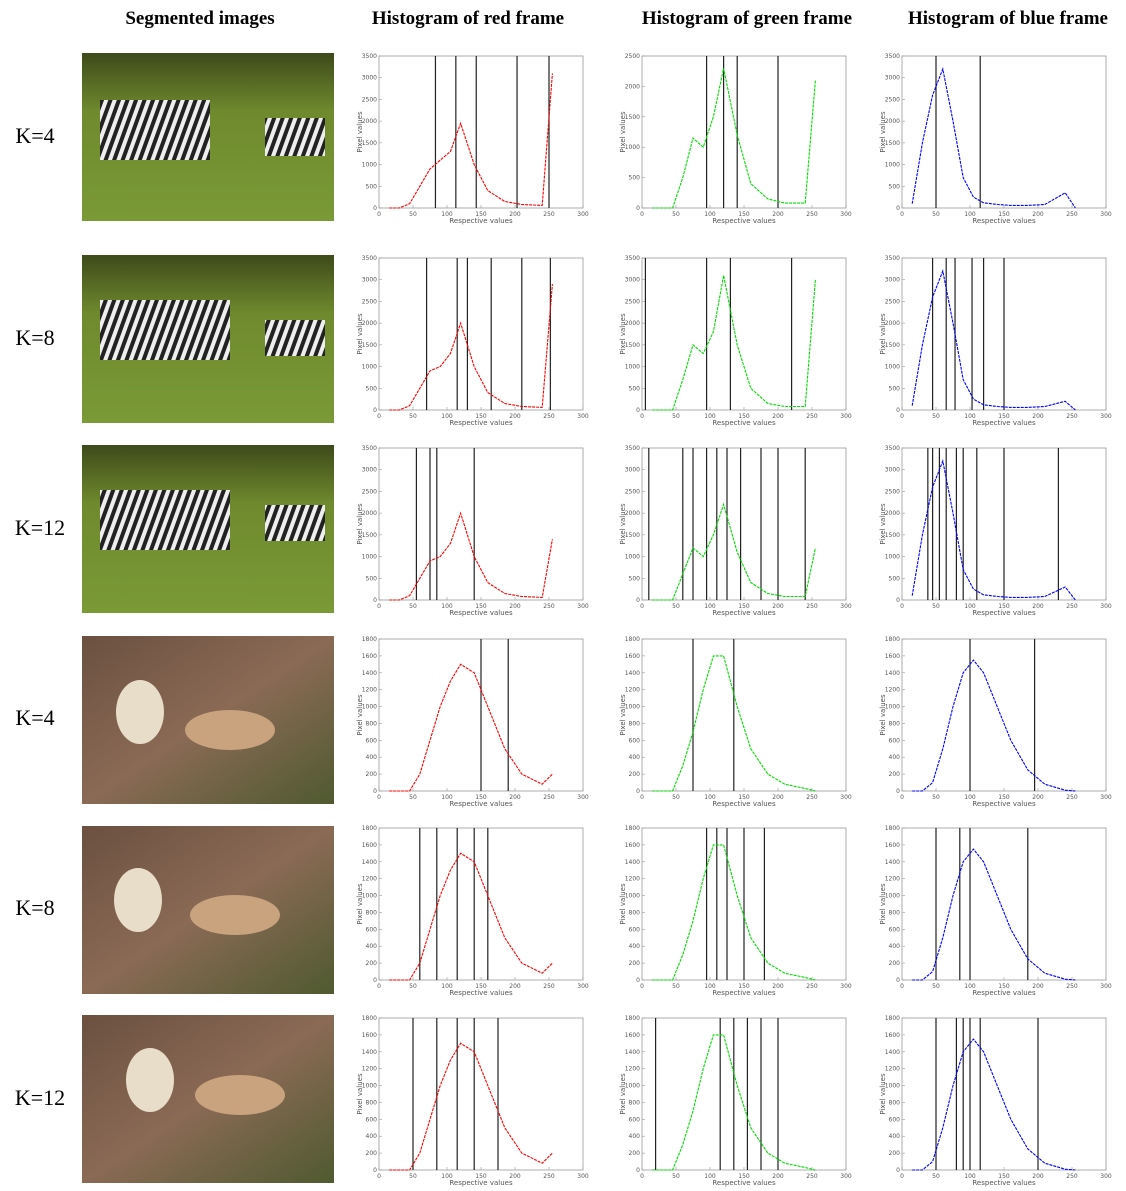  What do you see at coordinates (40, 527) in the screenshot?
I see `row-label: K=12` at bounding box center [40, 527].